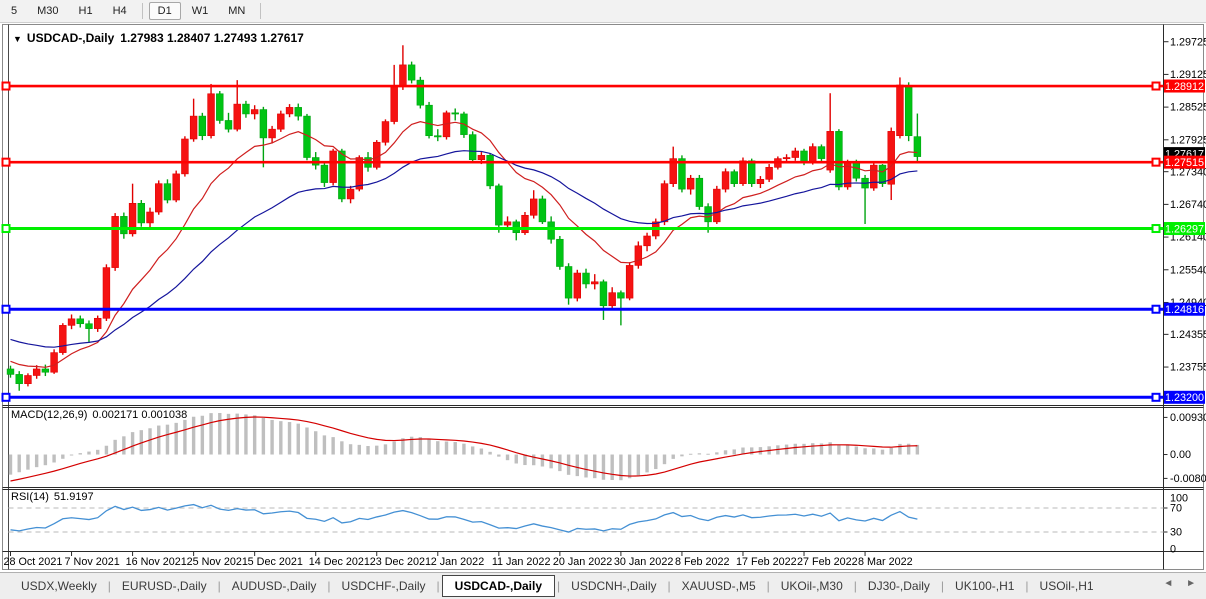  I want to click on svg-text: 2 Jan 2022, so click(457, 562).